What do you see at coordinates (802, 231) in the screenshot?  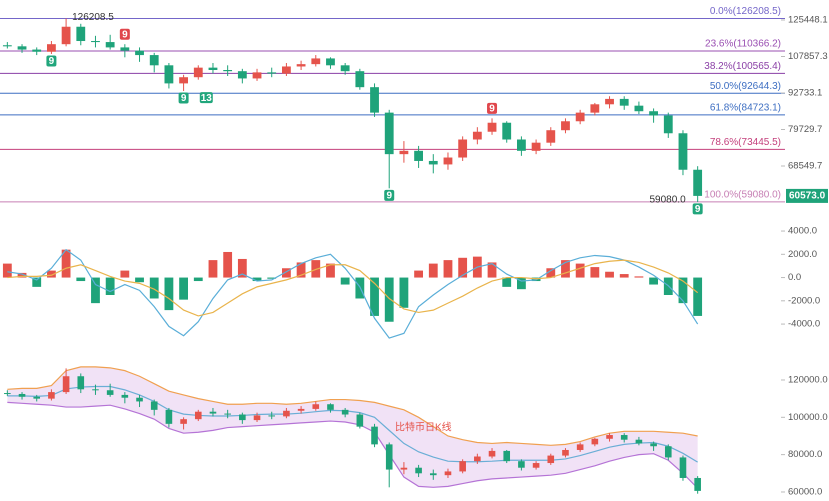 I see `y-tick-label: 4000.0` at bounding box center [802, 231].